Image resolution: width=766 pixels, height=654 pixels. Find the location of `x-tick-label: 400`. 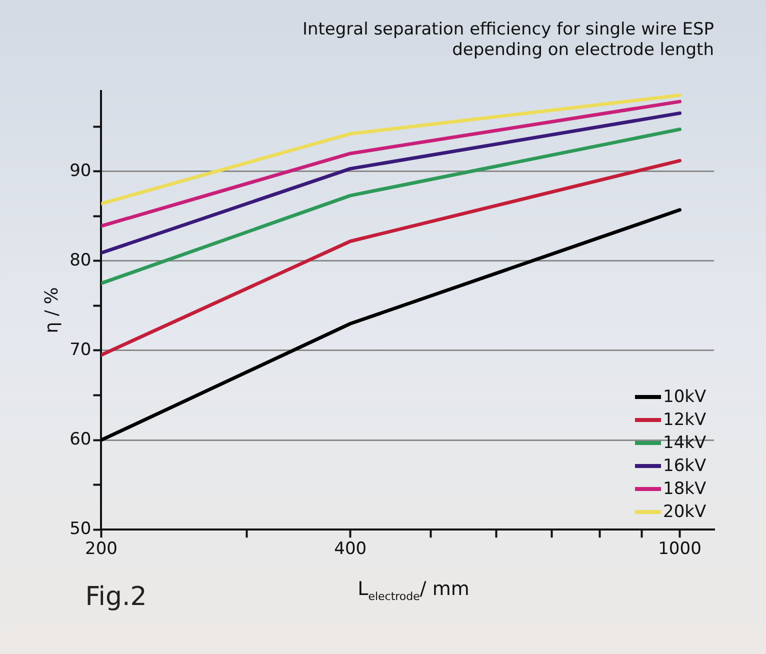

x-tick-label: 400 is located at coordinates (350, 549).